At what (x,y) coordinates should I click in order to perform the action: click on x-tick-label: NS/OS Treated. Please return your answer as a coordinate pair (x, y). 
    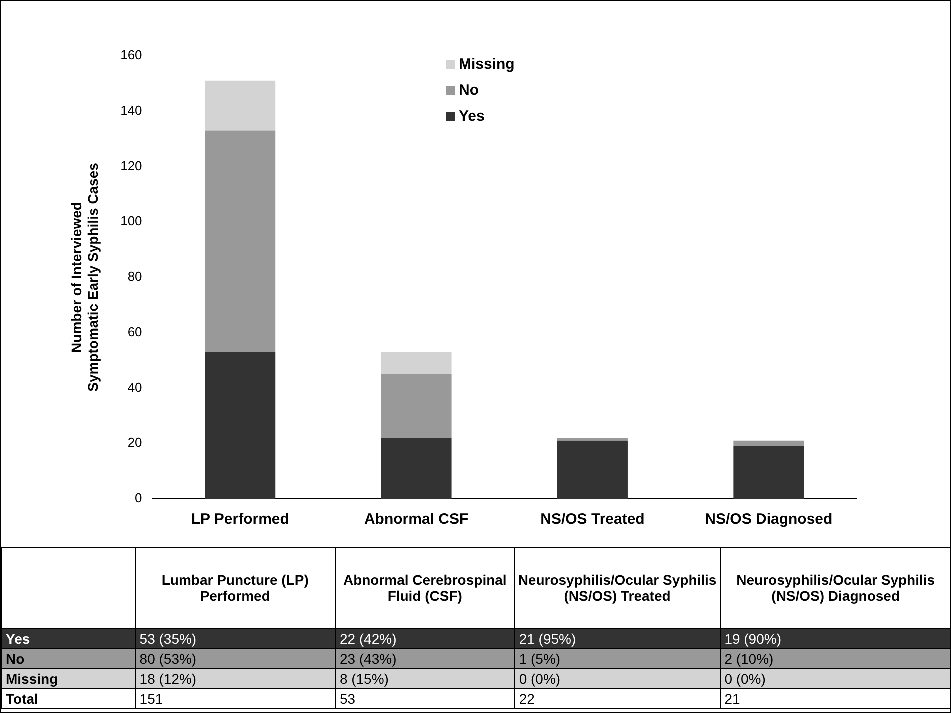
    Looking at the image, I should click on (592, 519).